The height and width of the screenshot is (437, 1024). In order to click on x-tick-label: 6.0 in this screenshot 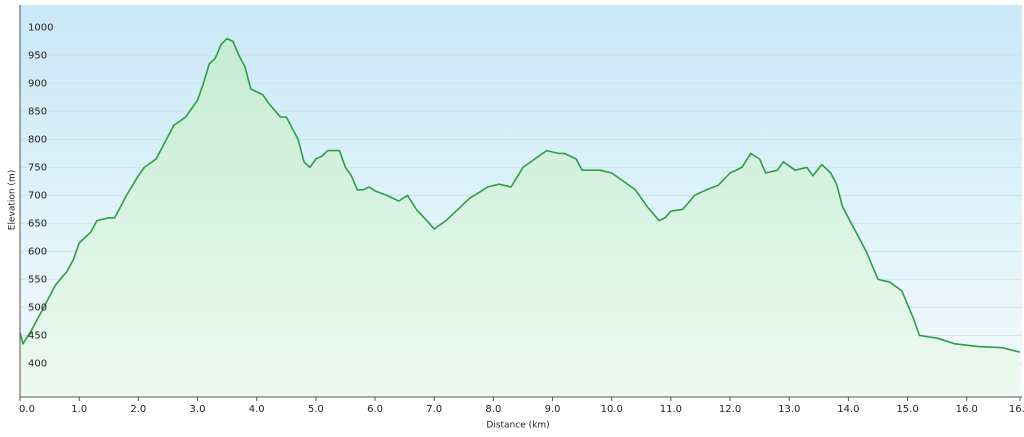, I will do `click(375, 409)`.